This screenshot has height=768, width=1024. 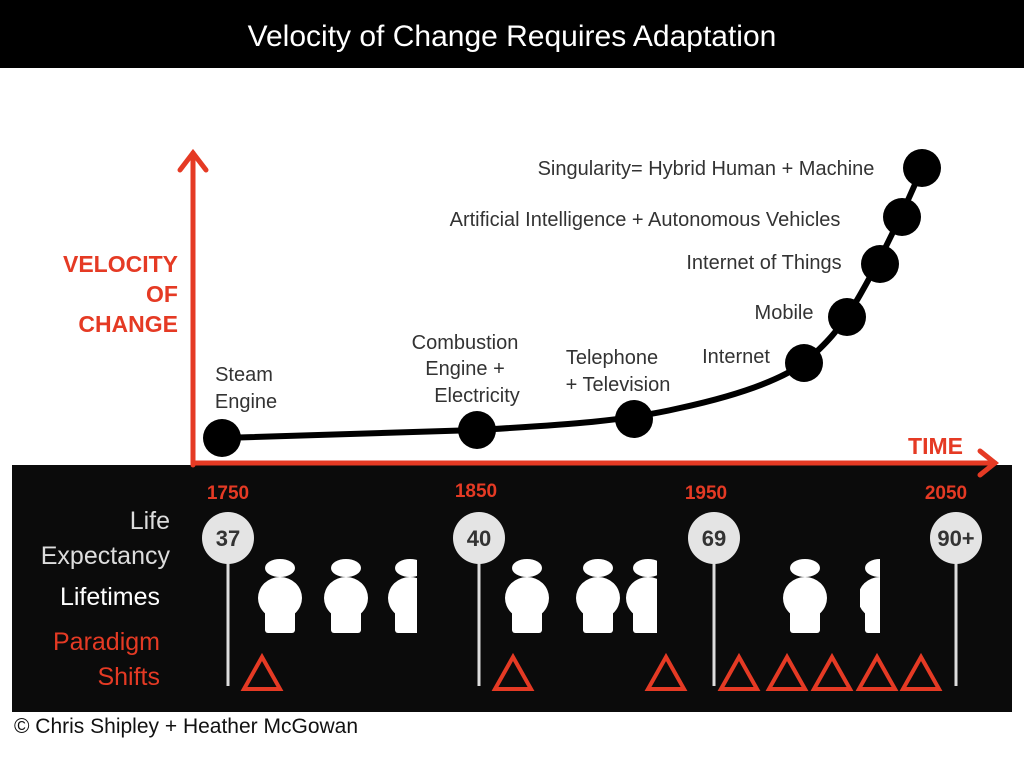 I want to click on y-axis-label-line: OF, so click(x=162, y=294).